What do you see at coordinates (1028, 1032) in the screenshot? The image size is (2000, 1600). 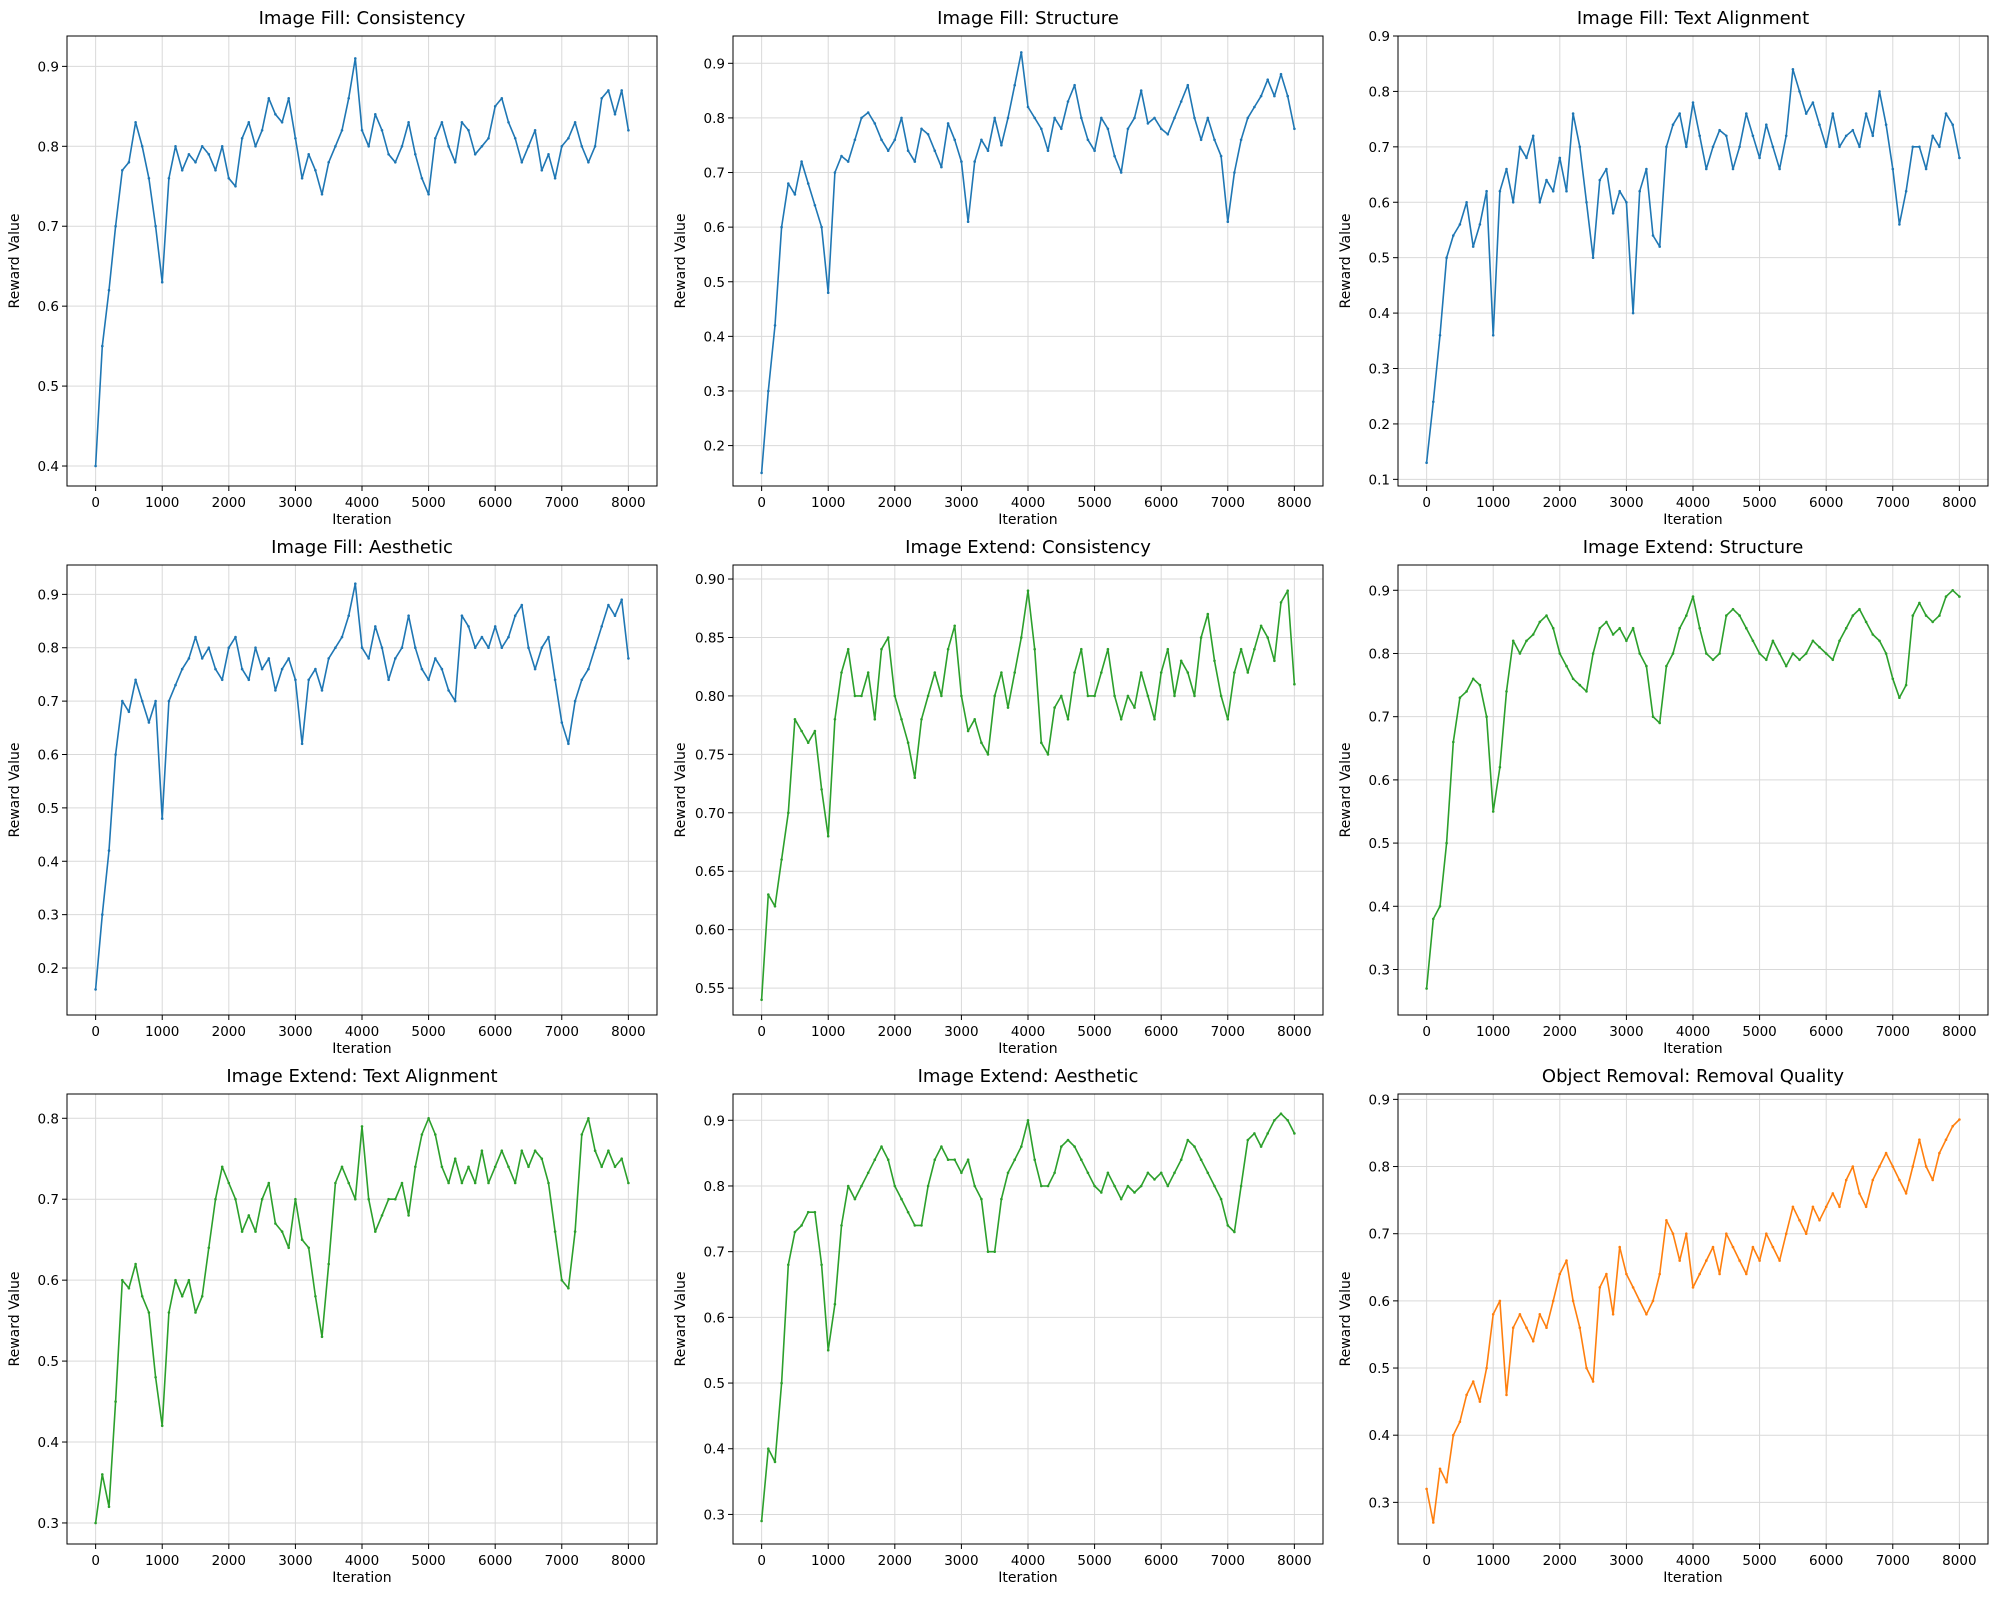 I see `x-tick-label: 4000` at bounding box center [1028, 1032].